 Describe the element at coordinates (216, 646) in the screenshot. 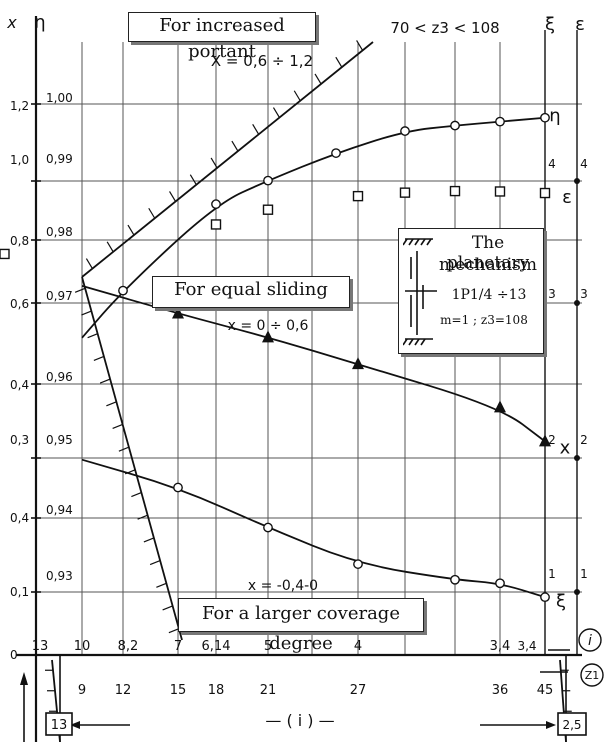

I see `i-tick-label: 6,14` at that location.